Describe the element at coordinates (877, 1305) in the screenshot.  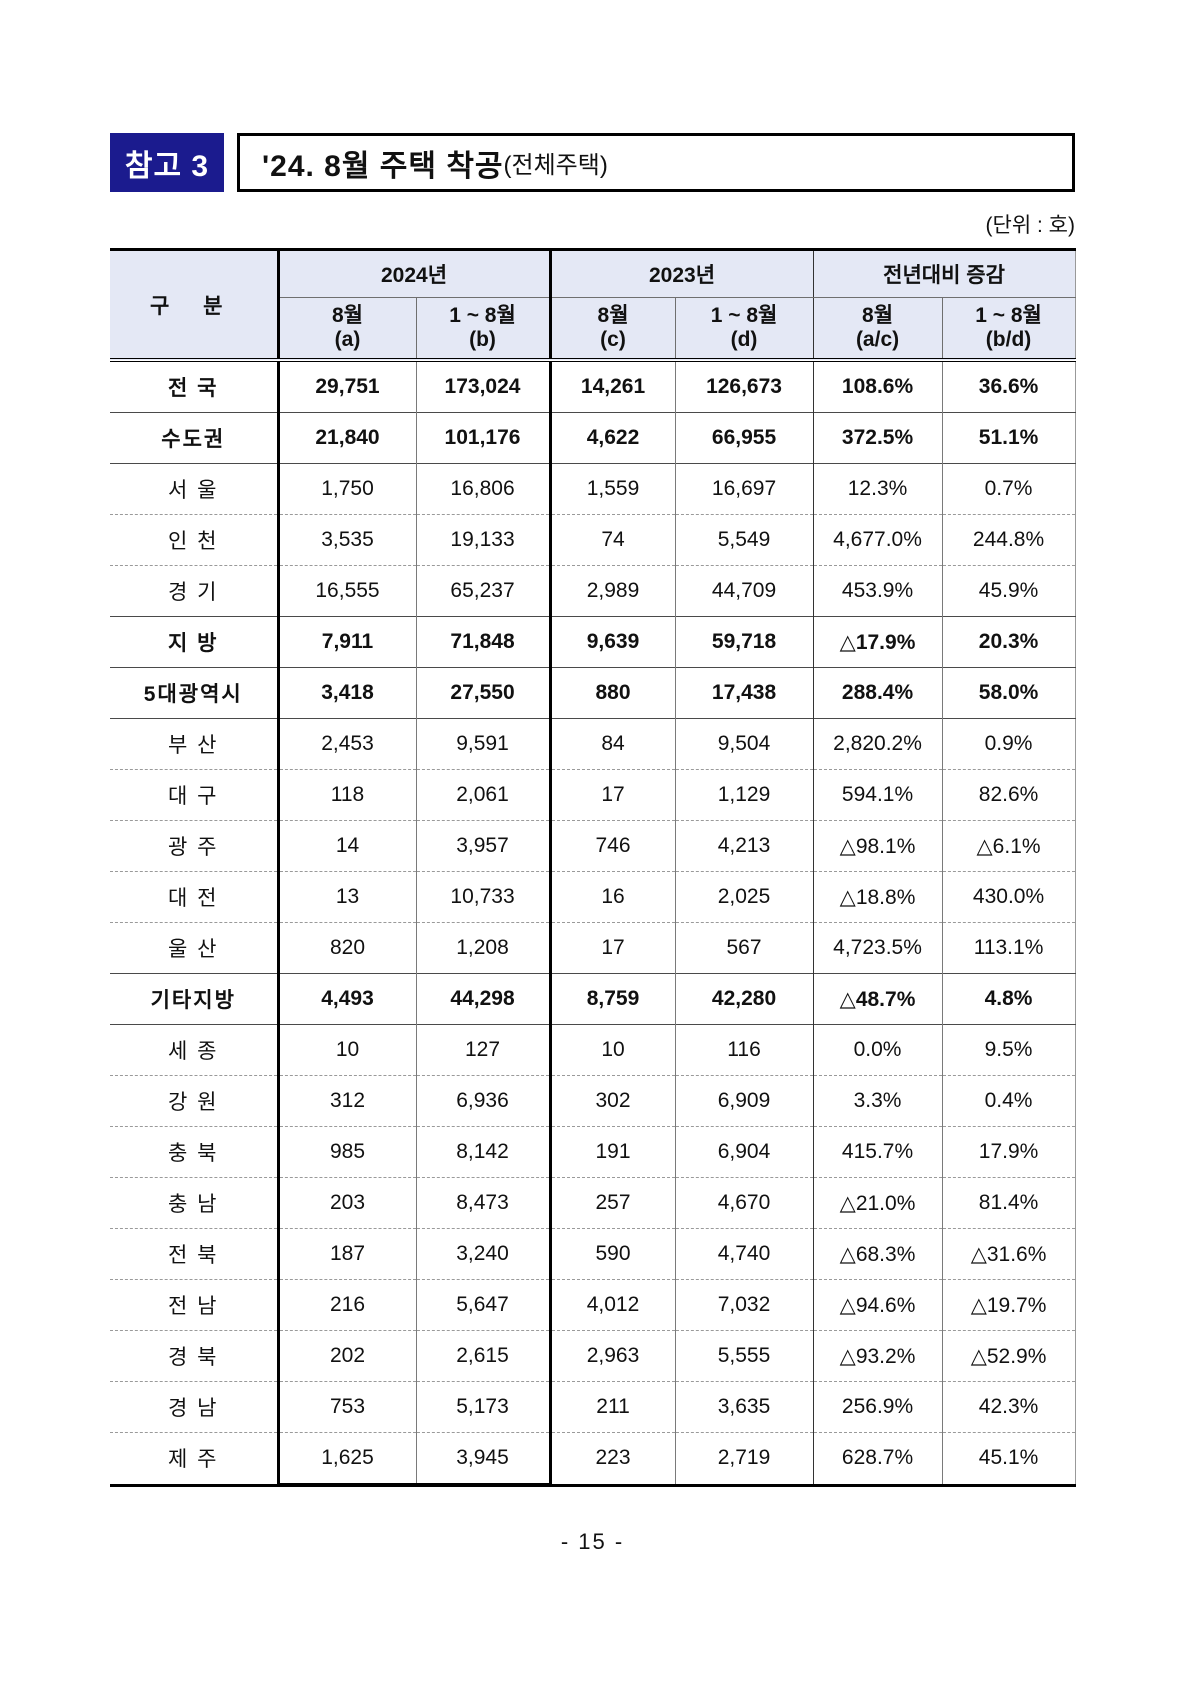
I see `table-cell: △94.6%` at that location.